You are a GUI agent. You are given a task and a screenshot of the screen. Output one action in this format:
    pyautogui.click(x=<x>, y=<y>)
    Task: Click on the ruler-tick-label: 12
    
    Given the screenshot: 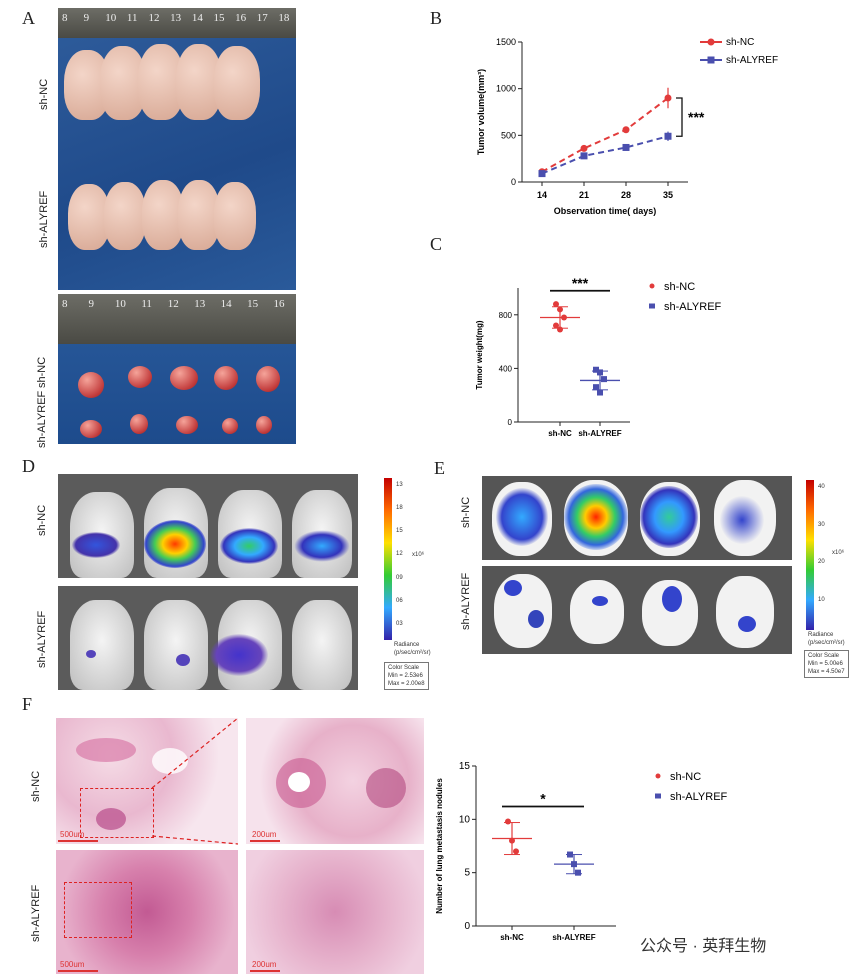 What is the action you would take?
    pyautogui.click(x=154, y=18)
    